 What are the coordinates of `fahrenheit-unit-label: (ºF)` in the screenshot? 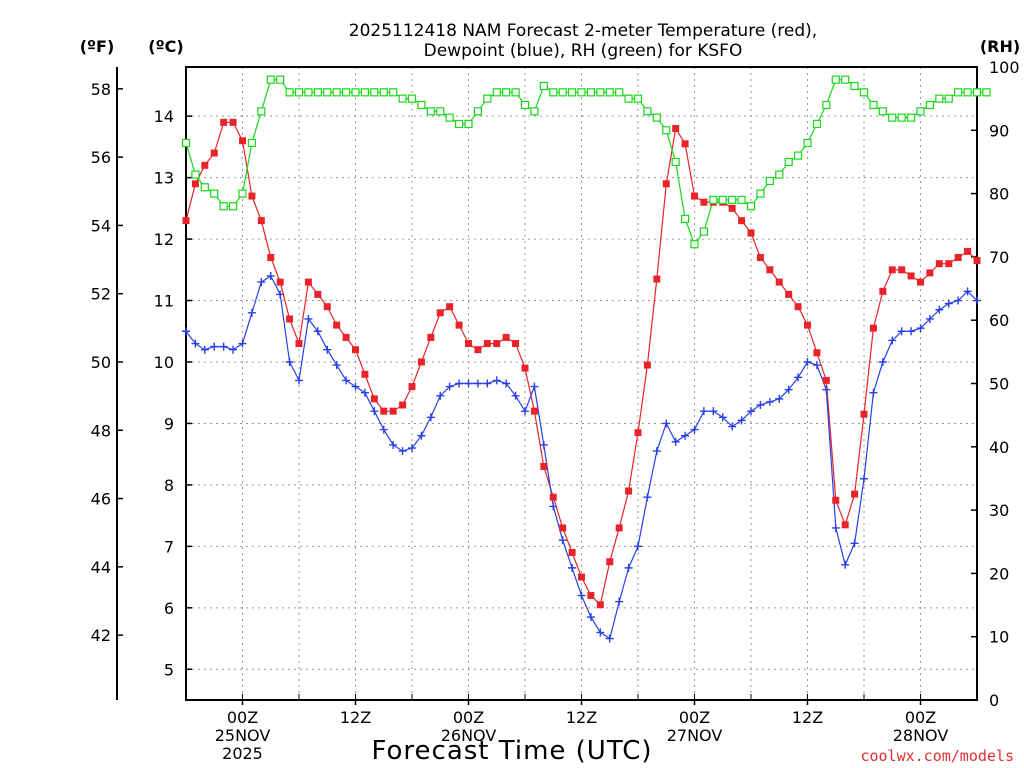 It's located at (97, 46).